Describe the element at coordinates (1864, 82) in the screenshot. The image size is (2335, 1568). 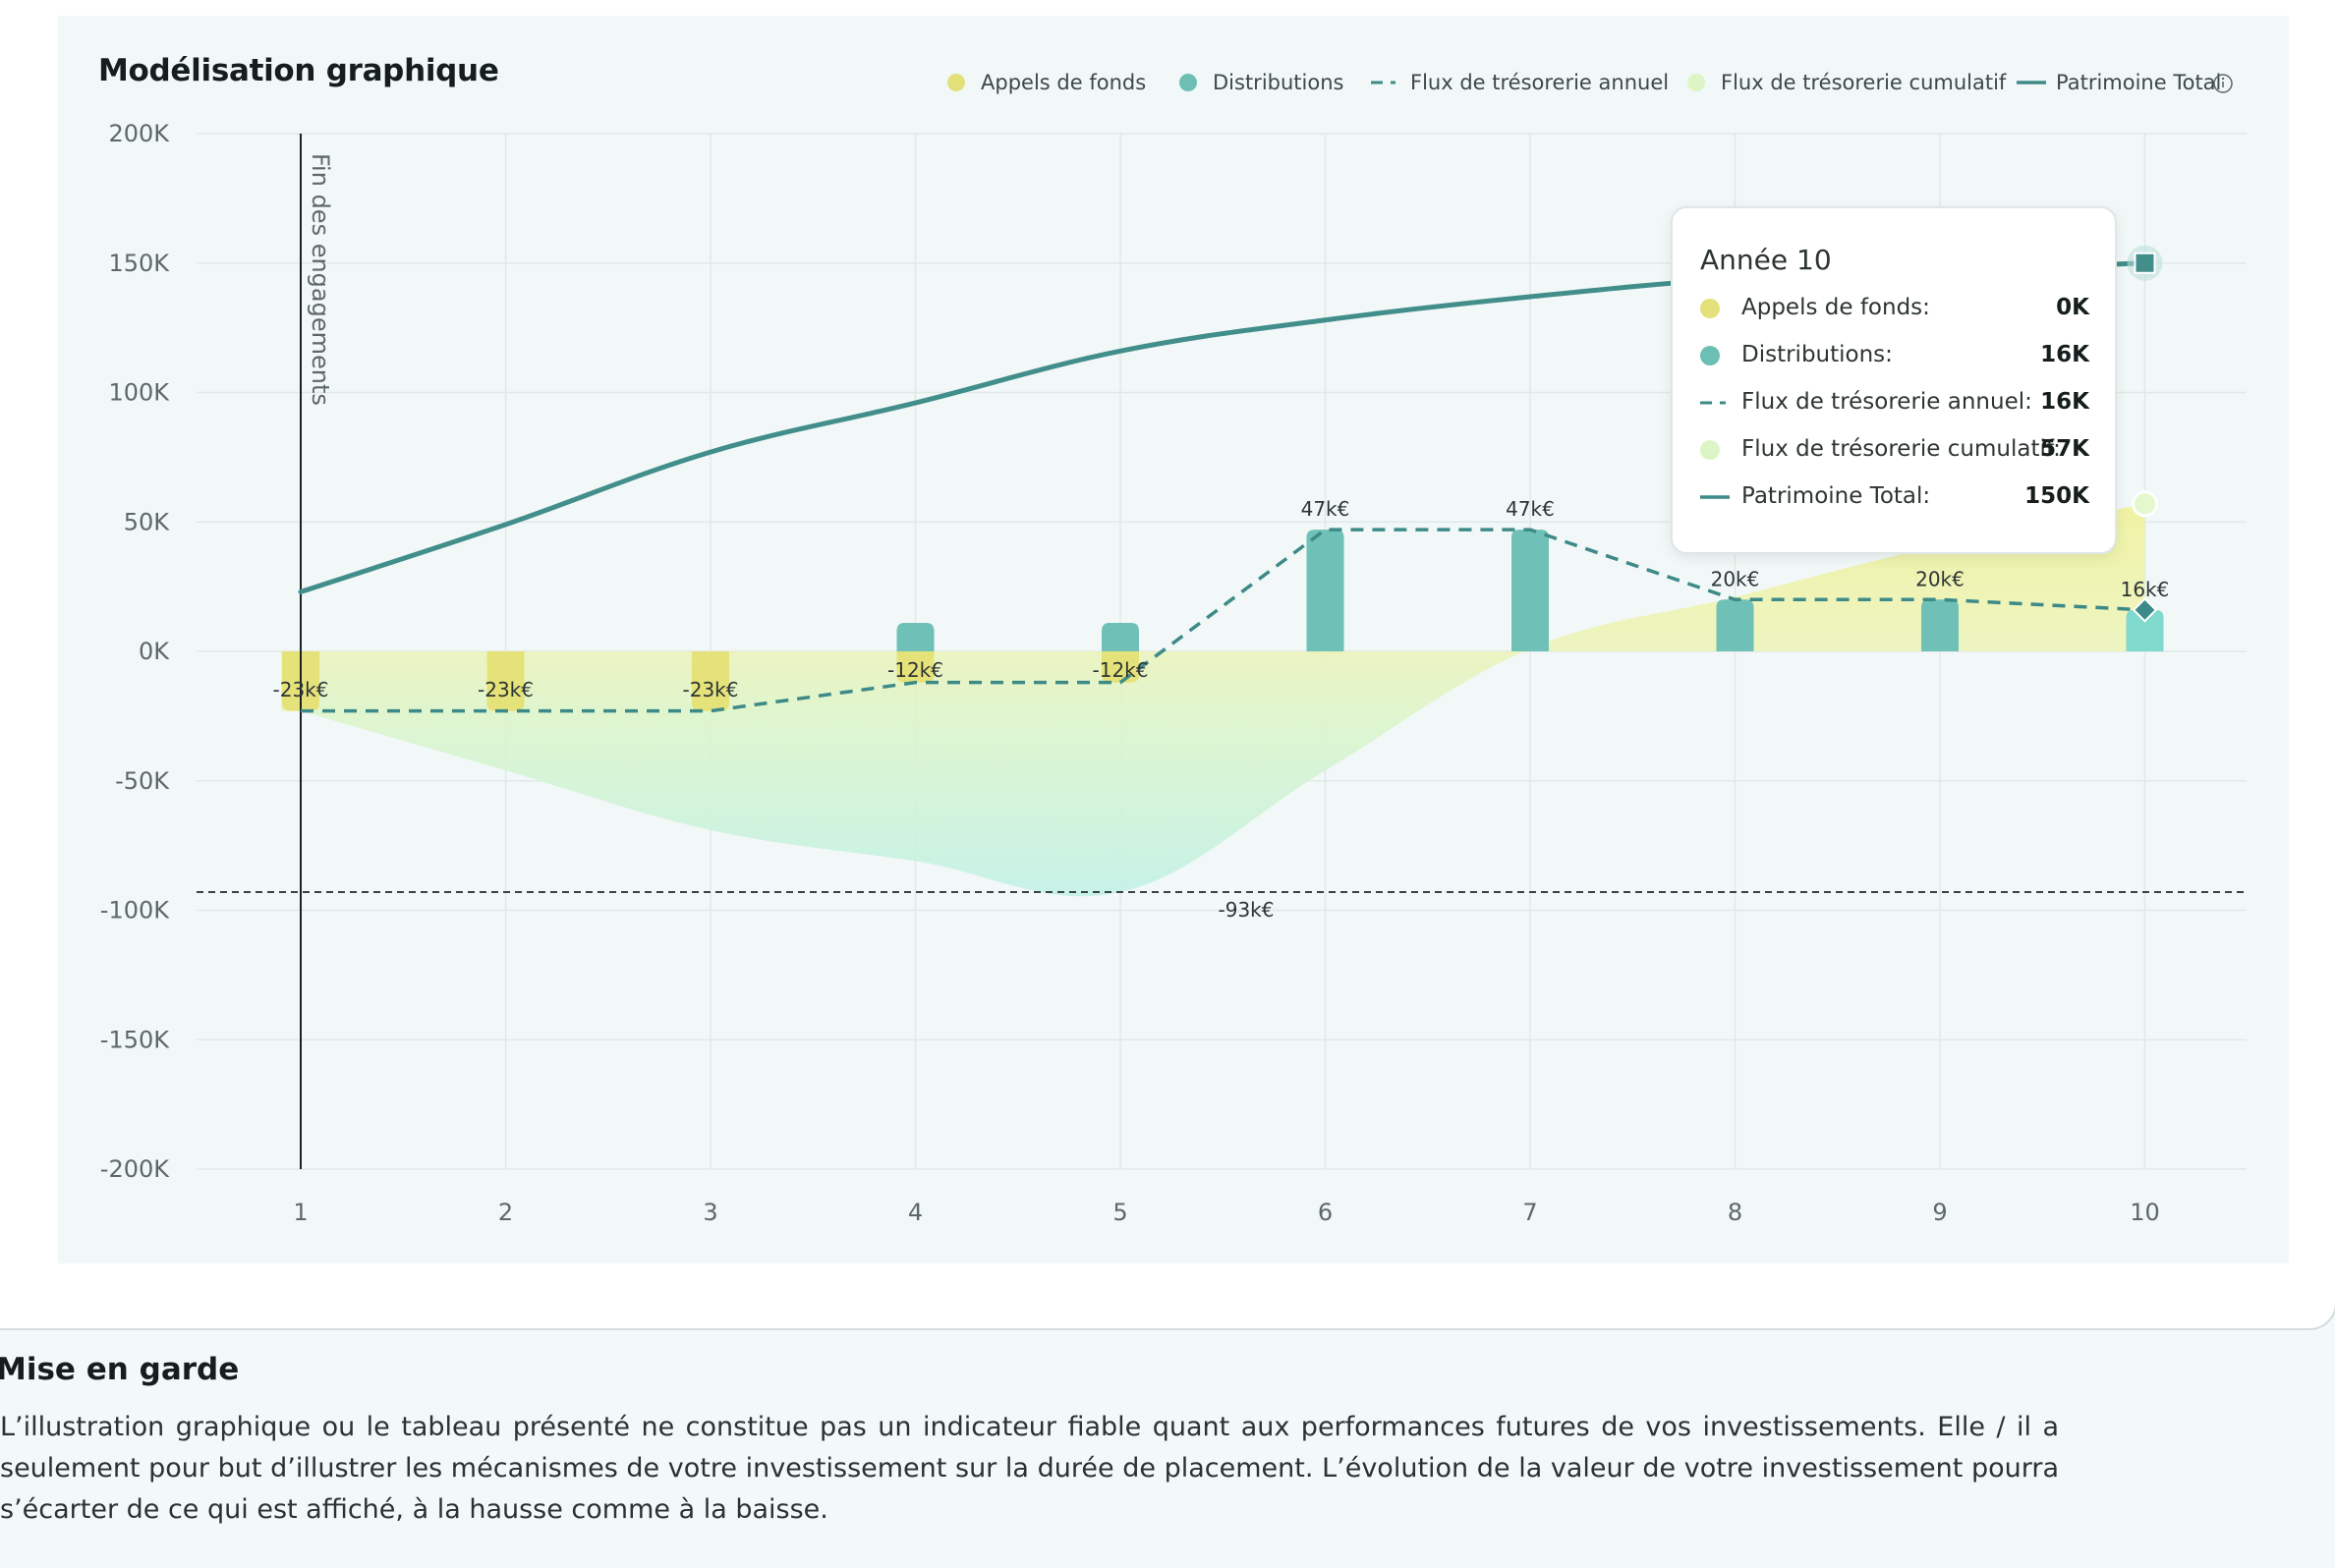
I see `legend-label: Flux de trésorerie cumulatif` at that location.